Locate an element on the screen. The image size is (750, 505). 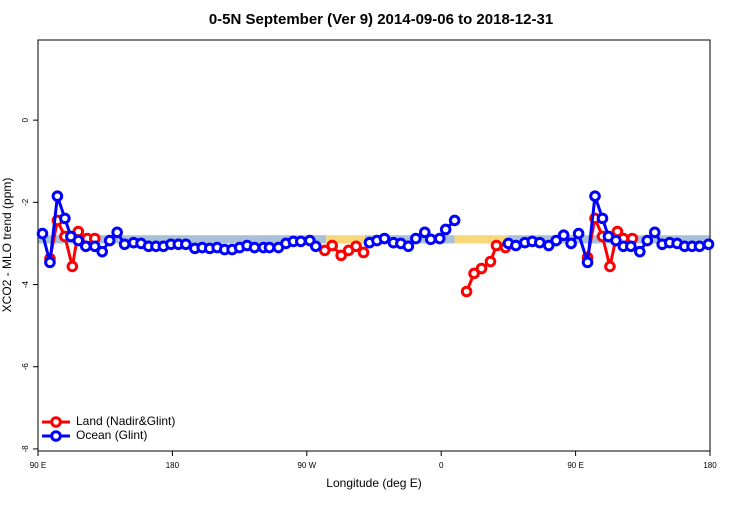
series-line is located at coordinates (375, 229).